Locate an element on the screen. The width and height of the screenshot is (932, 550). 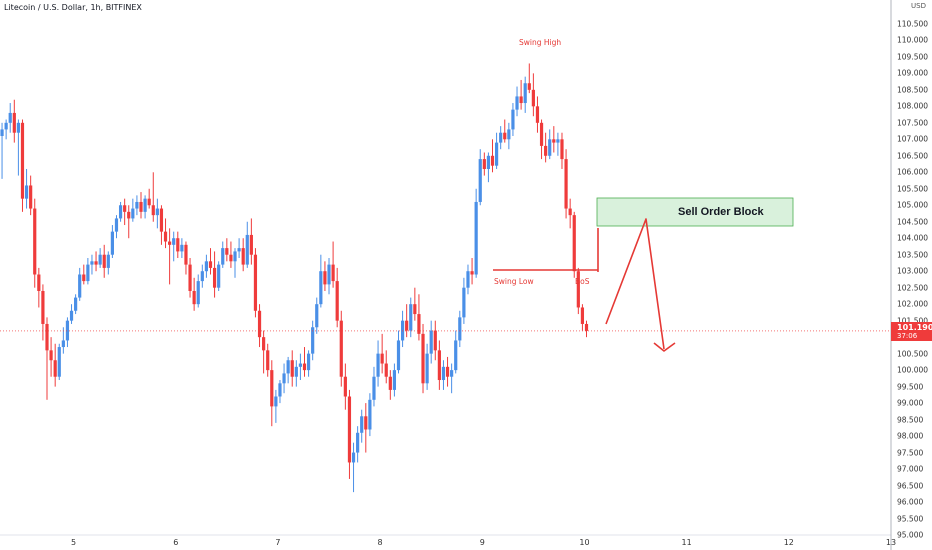
bos-label: BoS is located at coordinates (582, 281).